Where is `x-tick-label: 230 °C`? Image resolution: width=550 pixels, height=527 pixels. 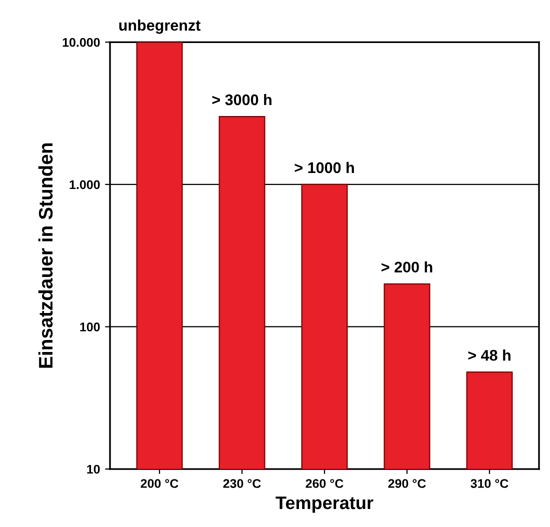 x-tick-label: 230 °C is located at coordinates (242, 483).